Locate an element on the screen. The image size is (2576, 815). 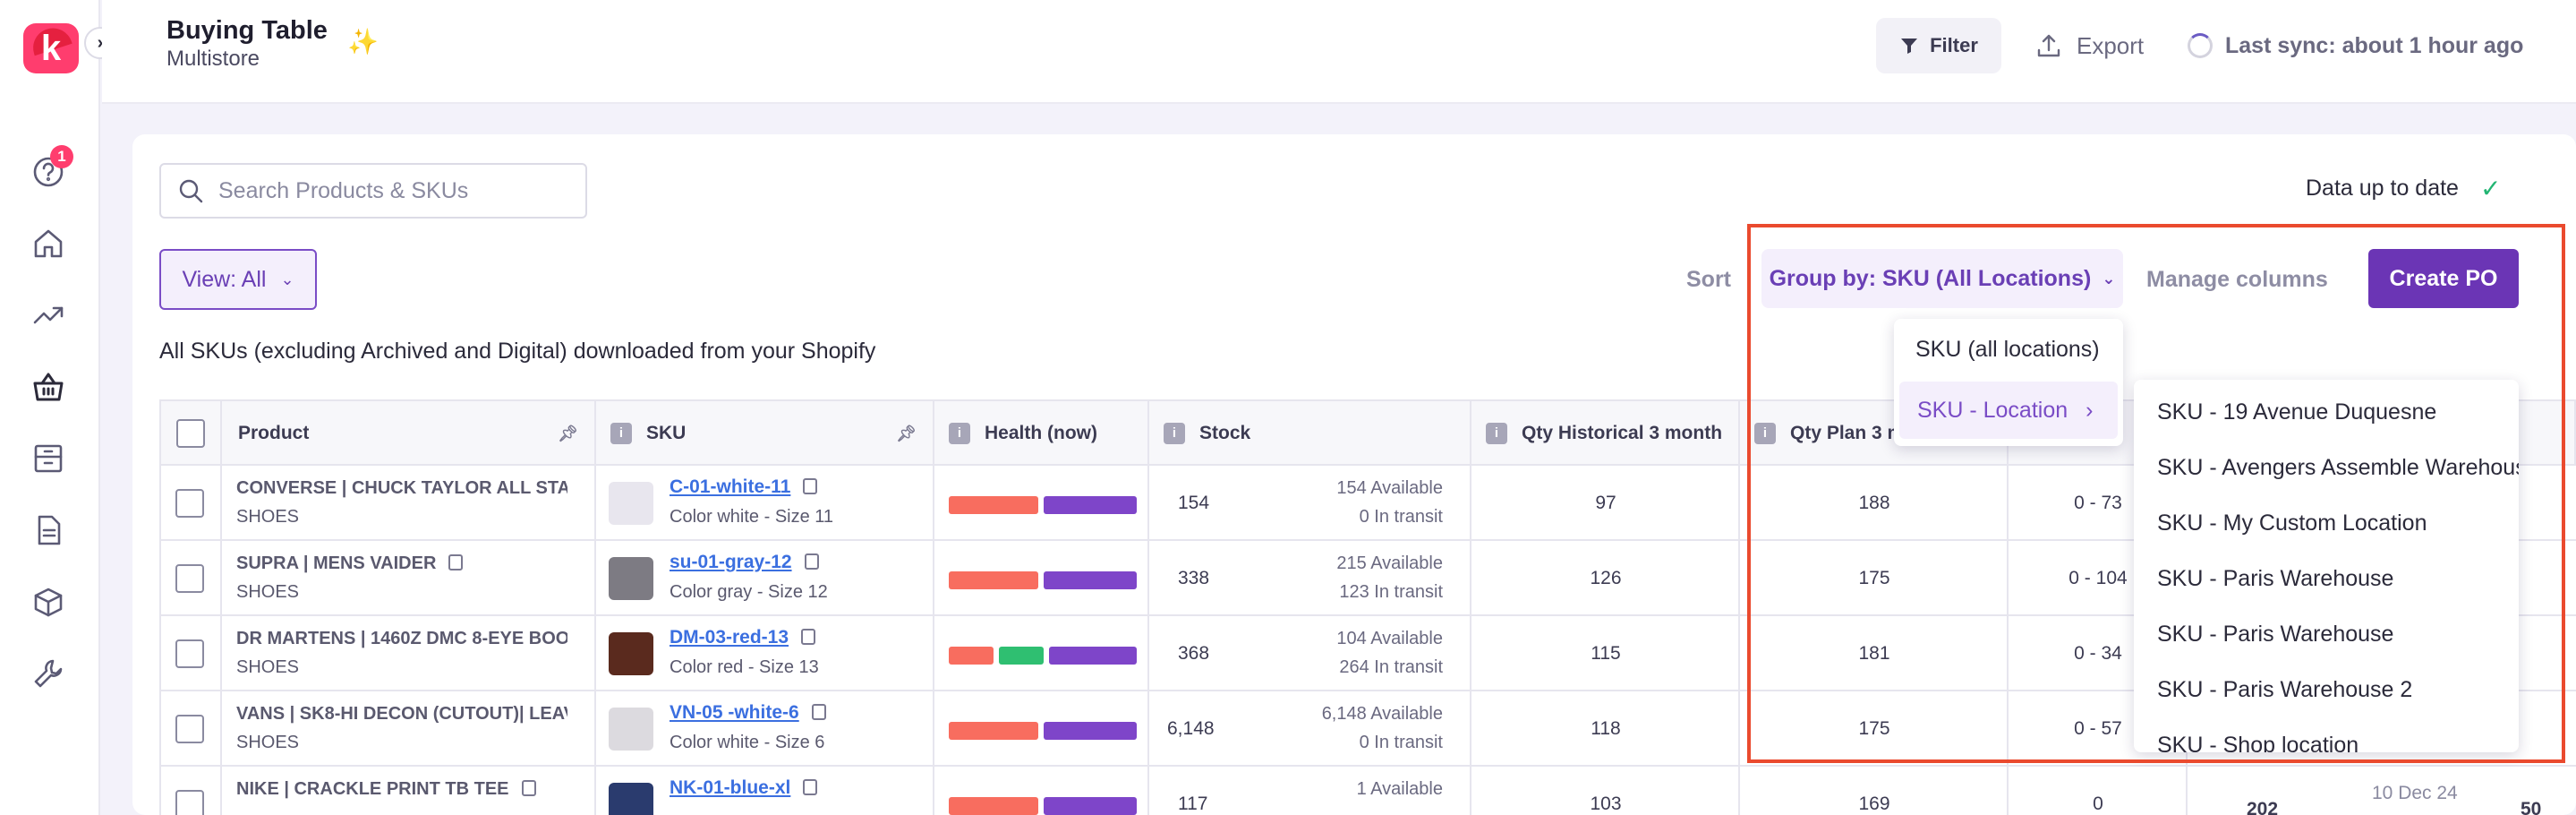
range-value: 0 is located at coordinates (2098, 804).